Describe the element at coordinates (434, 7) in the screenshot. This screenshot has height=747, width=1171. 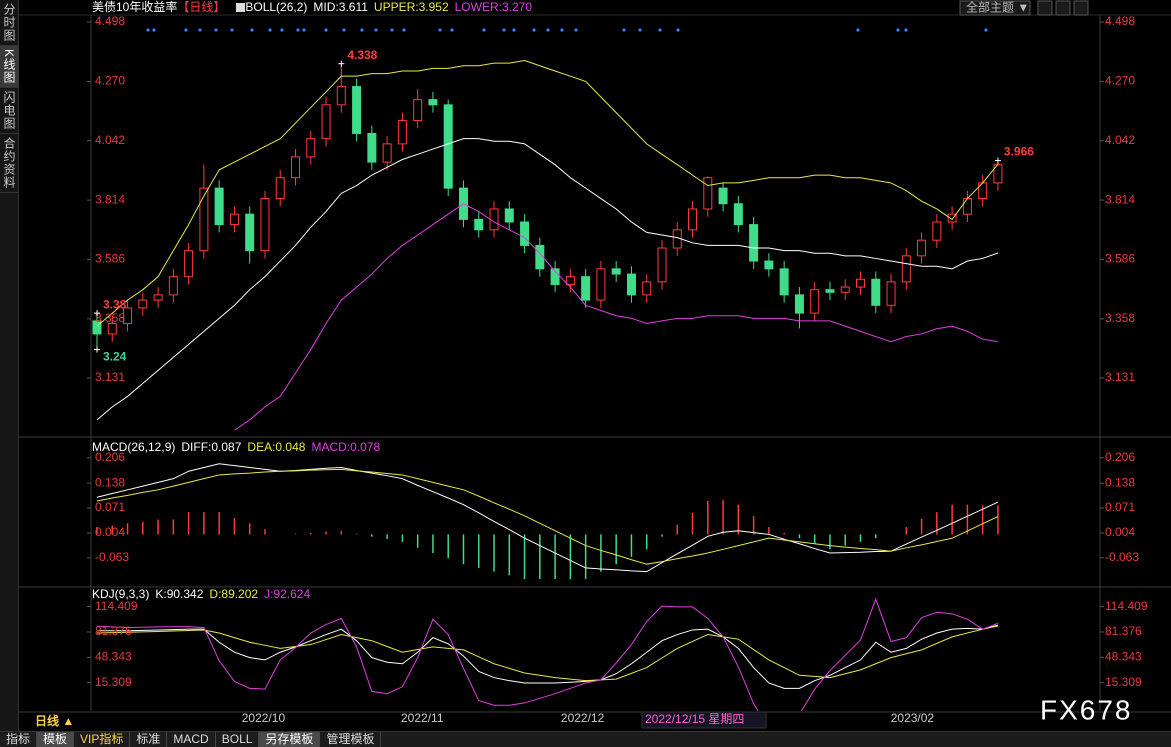
I see `legend-value: 3.952` at that location.